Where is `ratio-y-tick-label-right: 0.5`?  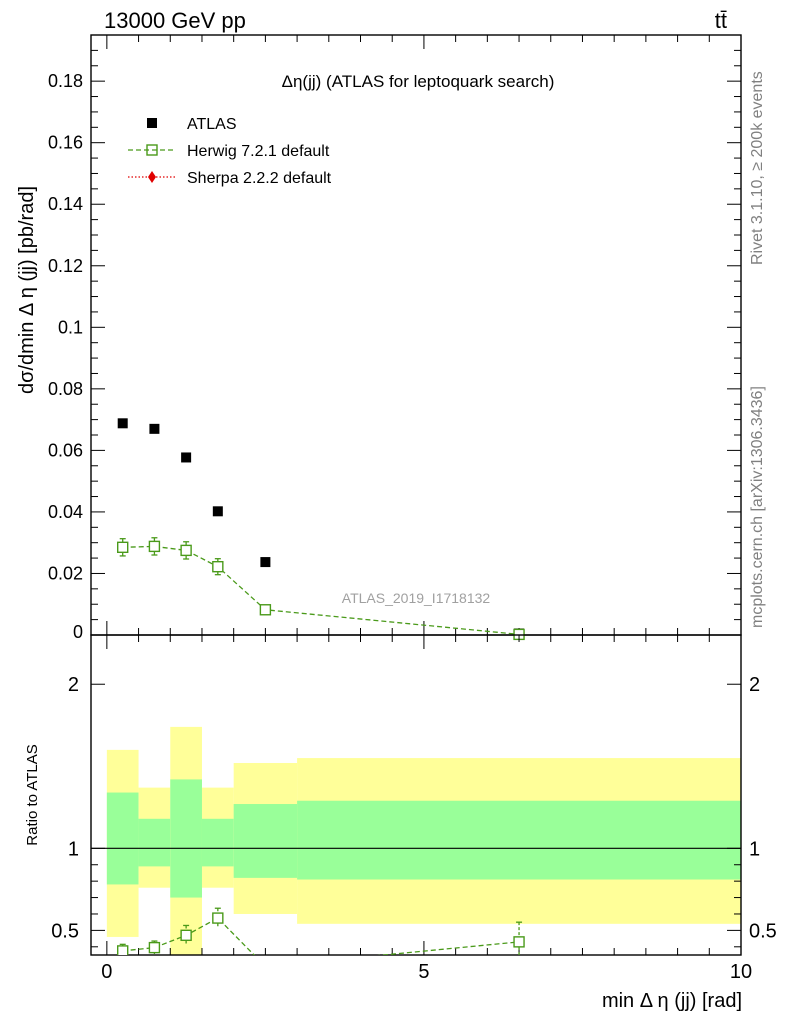
ratio-y-tick-label-right: 0.5 is located at coordinates (763, 931).